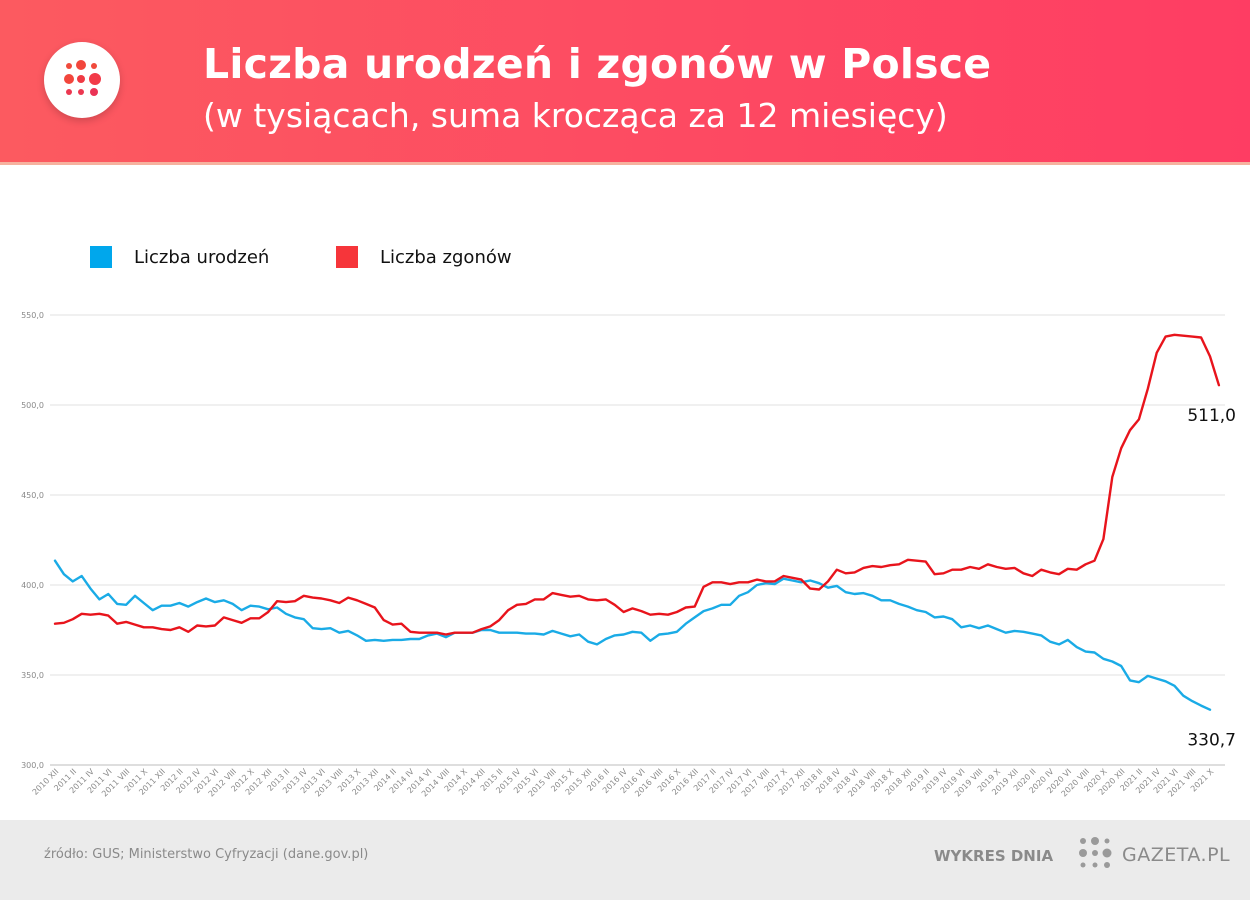 The height and width of the screenshot is (900, 1250). Describe the element at coordinates (446, 257) in the screenshot. I see `legend-label-deaths: Liczba zgonów` at that location.